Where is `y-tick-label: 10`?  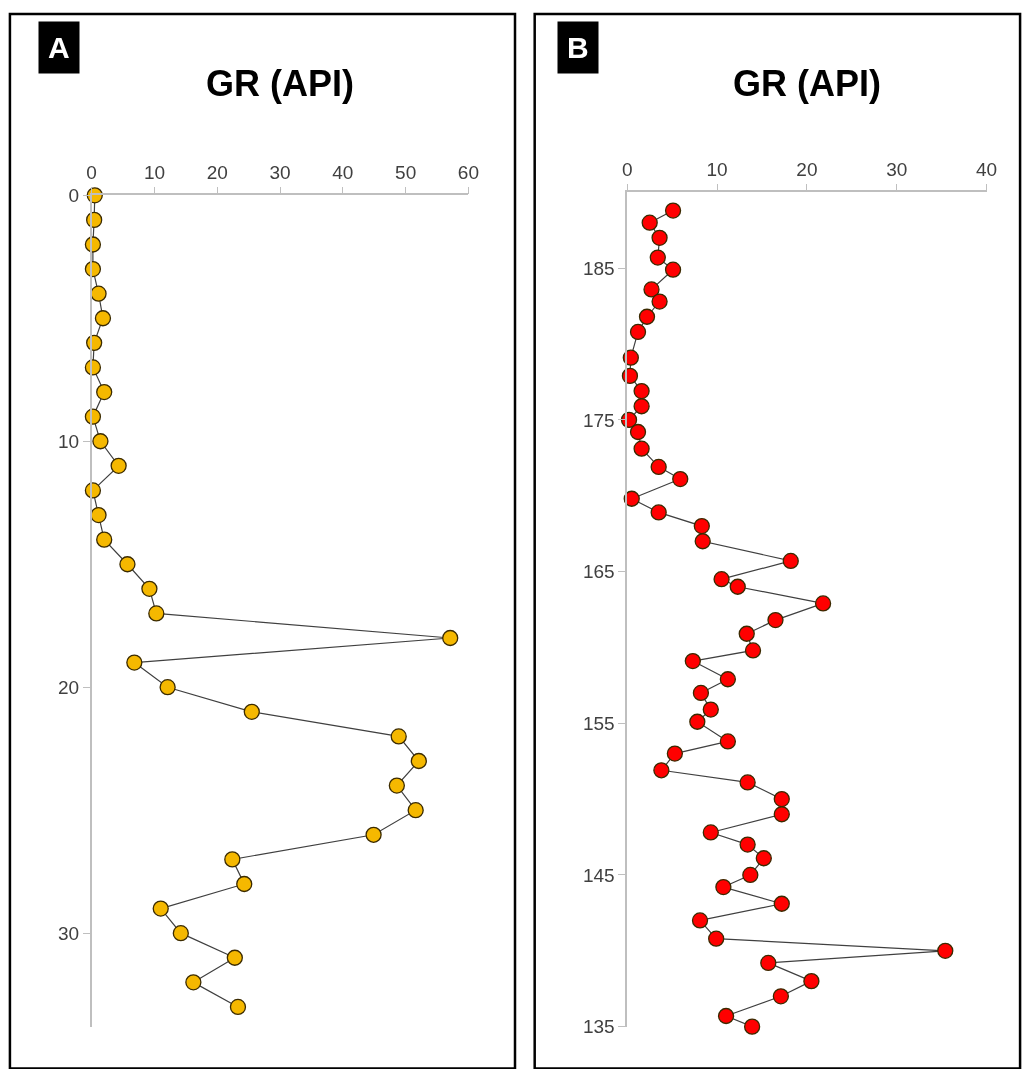
y-tick-label: 10 is located at coordinates (68, 441).